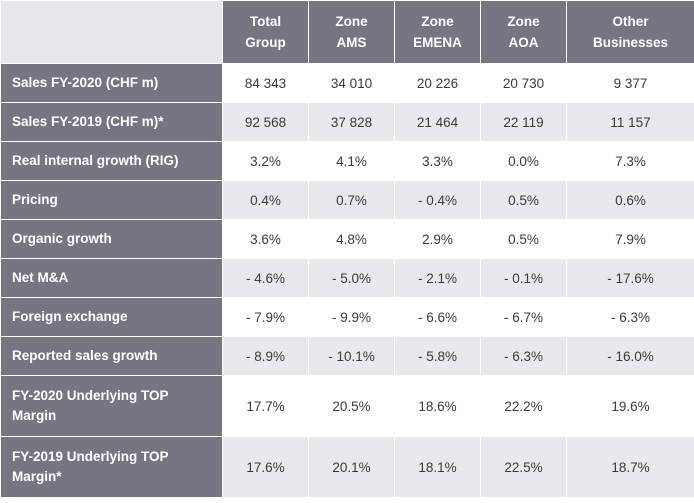  What do you see at coordinates (437, 278) in the screenshot?
I see `table-cell: - 2.1%` at bounding box center [437, 278].